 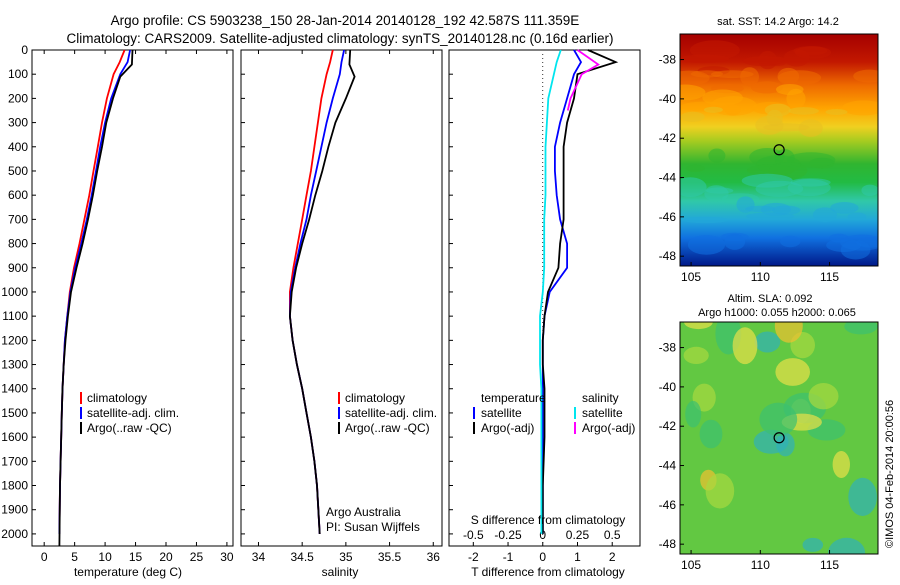 What do you see at coordinates (14, 365) in the screenshot?
I see `y-tick-label: 1300` at bounding box center [14, 365].